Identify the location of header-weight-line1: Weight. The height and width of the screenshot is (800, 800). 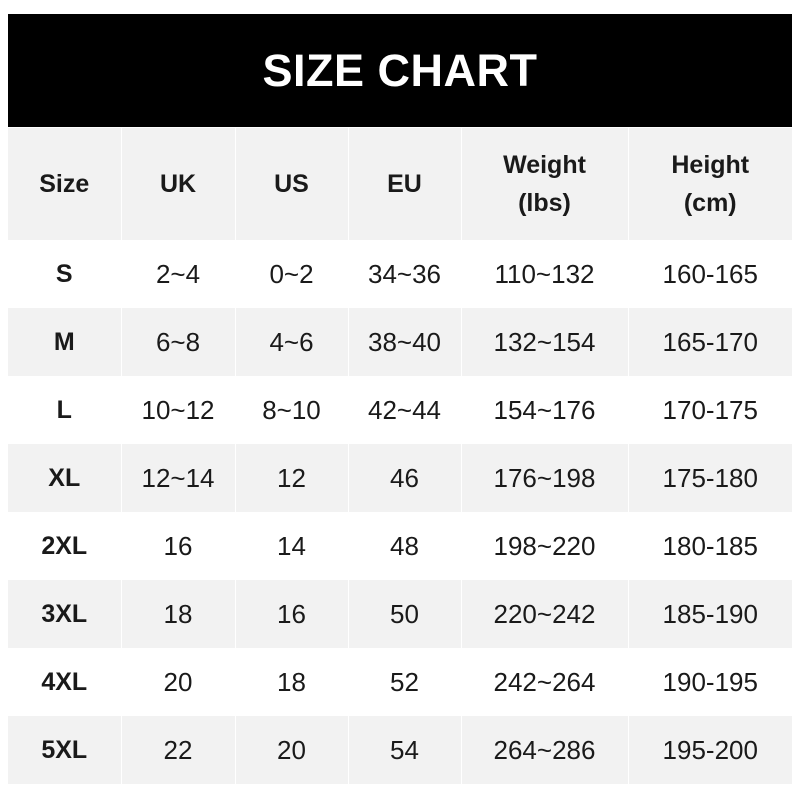
(544, 165).